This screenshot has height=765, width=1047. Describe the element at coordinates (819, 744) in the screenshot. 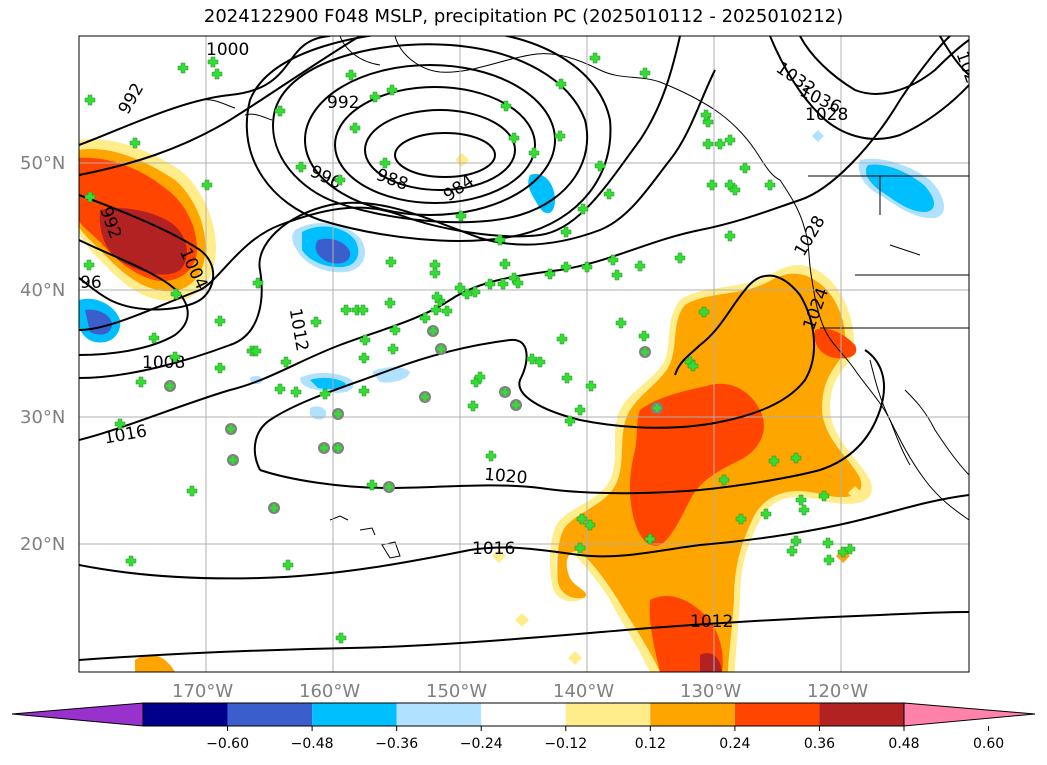

I see `colorbar-tick-label: 0.36` at that location.